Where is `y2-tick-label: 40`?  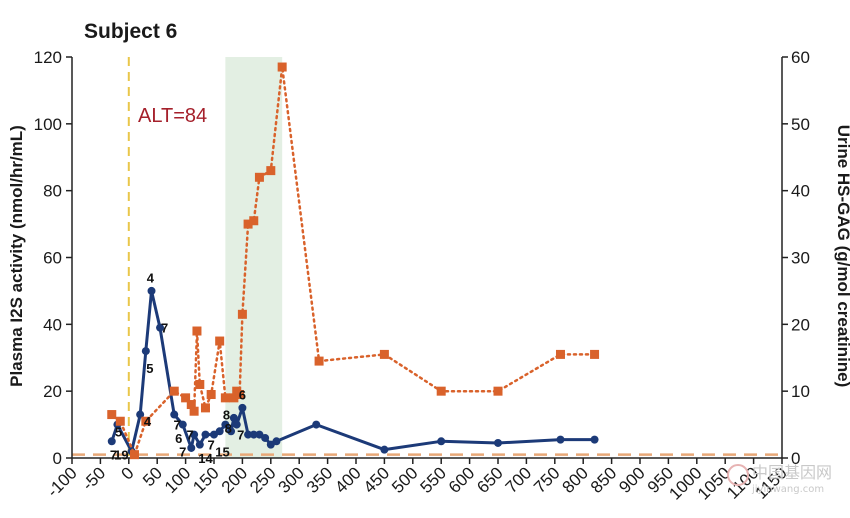 y2-tick-label: 40 is located at coordinates (800, 191).